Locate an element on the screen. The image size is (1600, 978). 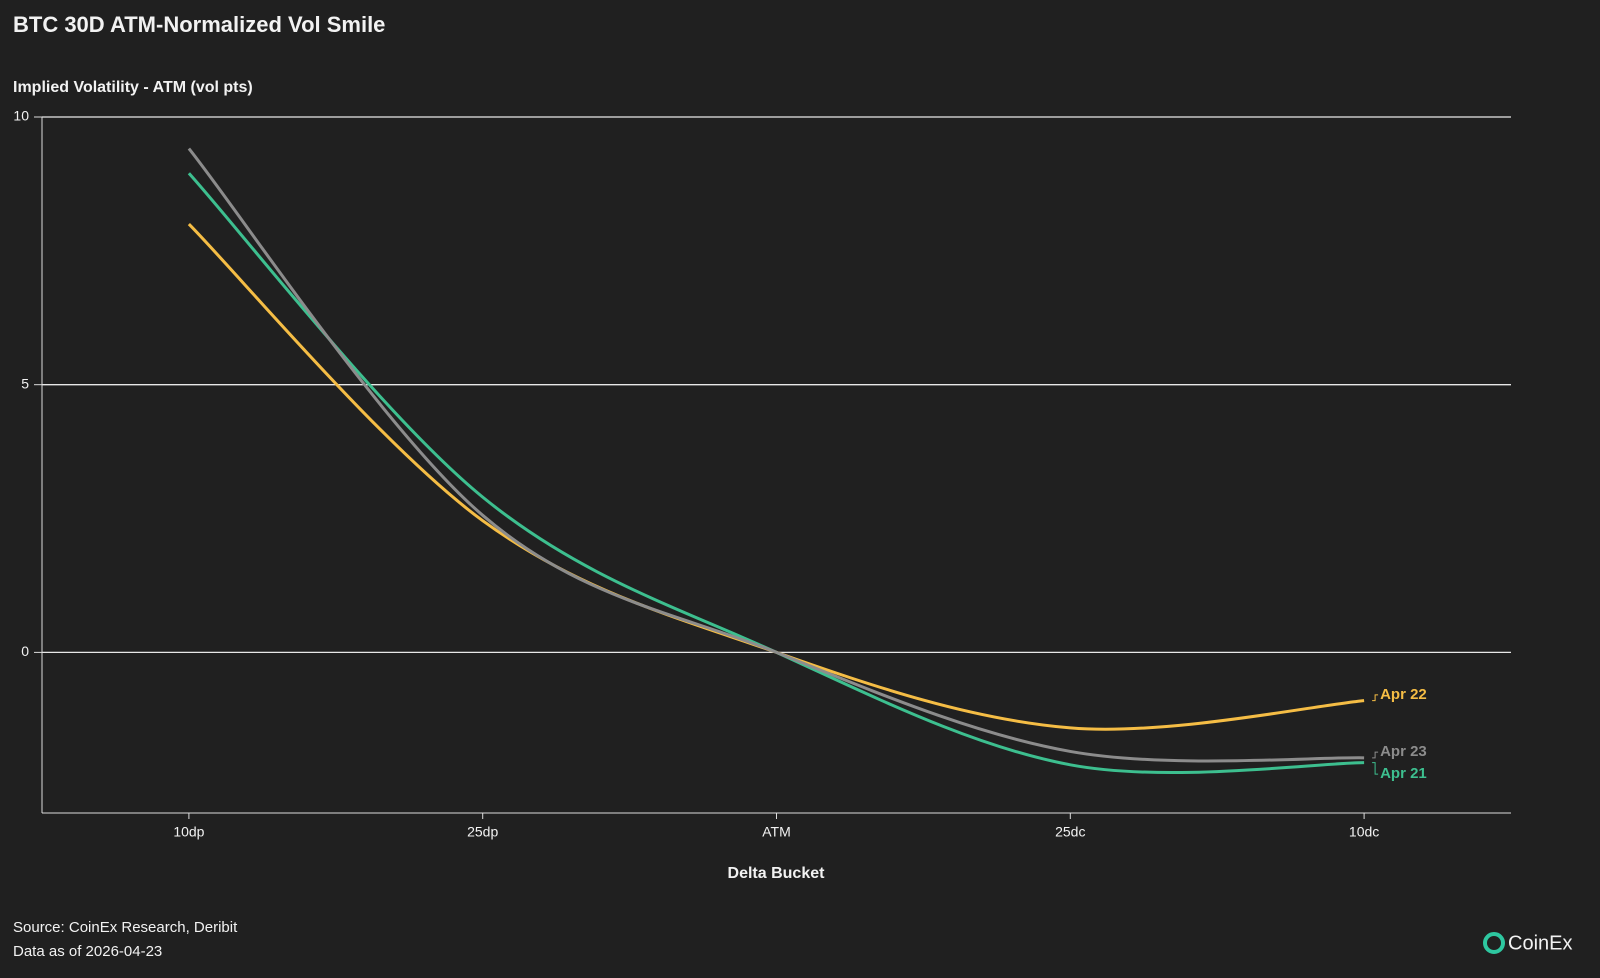
x-tick-label: ATM is located at coordinates (776, 832).